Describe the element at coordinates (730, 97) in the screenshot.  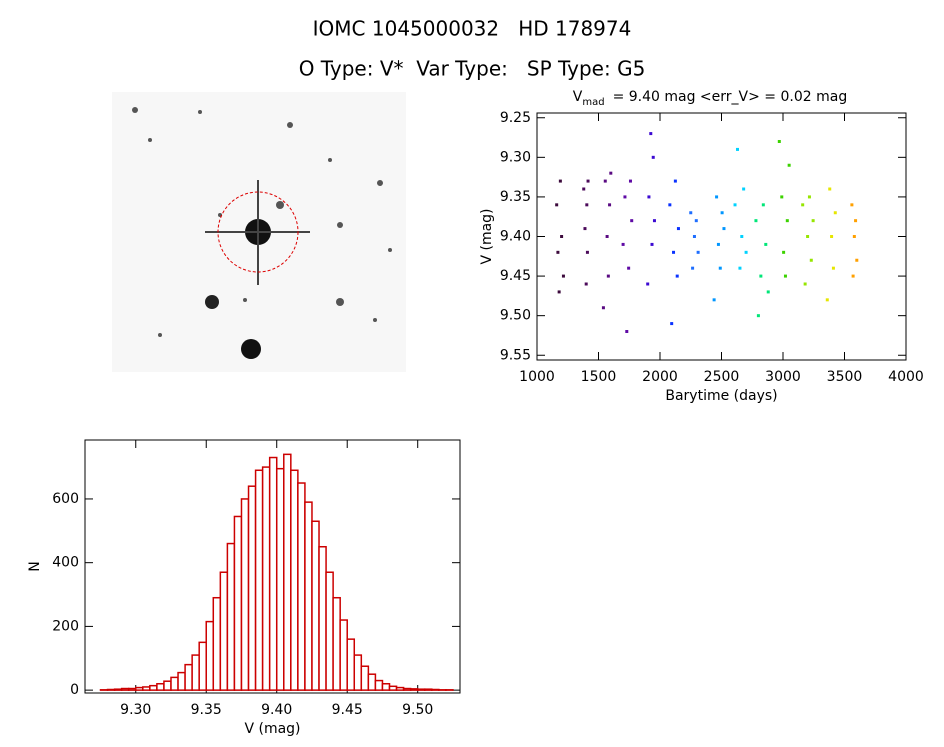
I see `title-rest: = 9.40 mag <err_V> = 0.02 mag` at that location.